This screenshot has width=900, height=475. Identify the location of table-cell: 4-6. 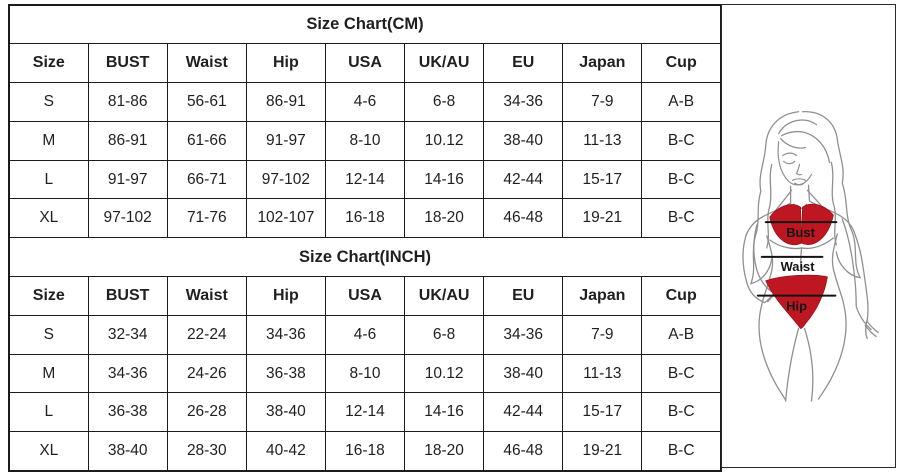
(365, 334).